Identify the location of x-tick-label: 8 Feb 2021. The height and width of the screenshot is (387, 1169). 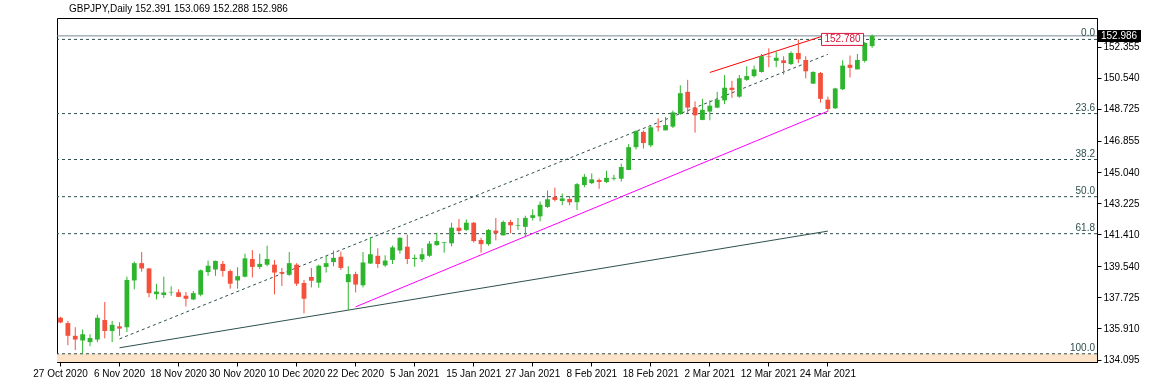
(592, 373).